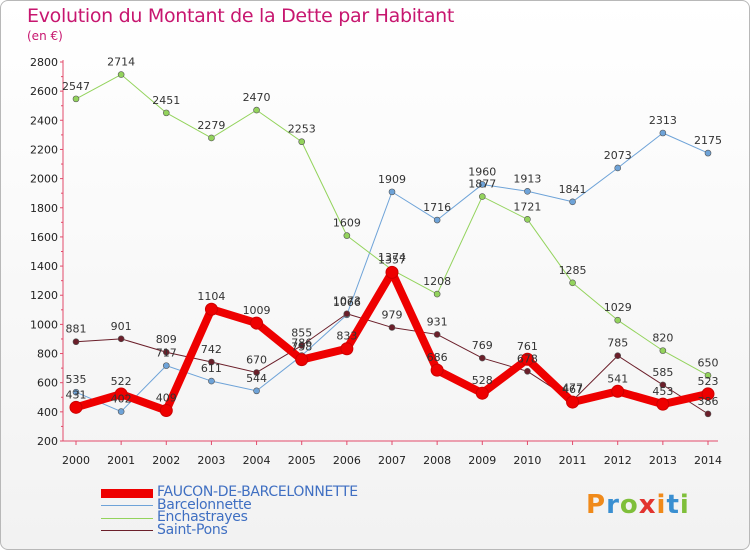 The image size is (750, 550). Describe the element at coordinates (527, 460) in the screenshot. I see `x-tick-label: 2010` at that location.